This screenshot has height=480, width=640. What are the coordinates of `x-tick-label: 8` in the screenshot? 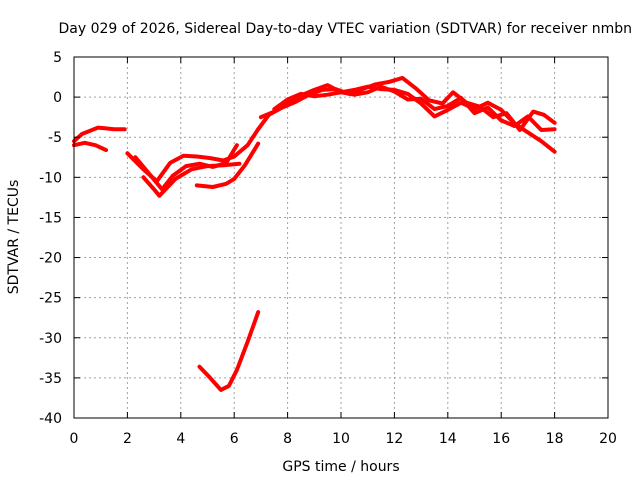 It's located at (287, 439).